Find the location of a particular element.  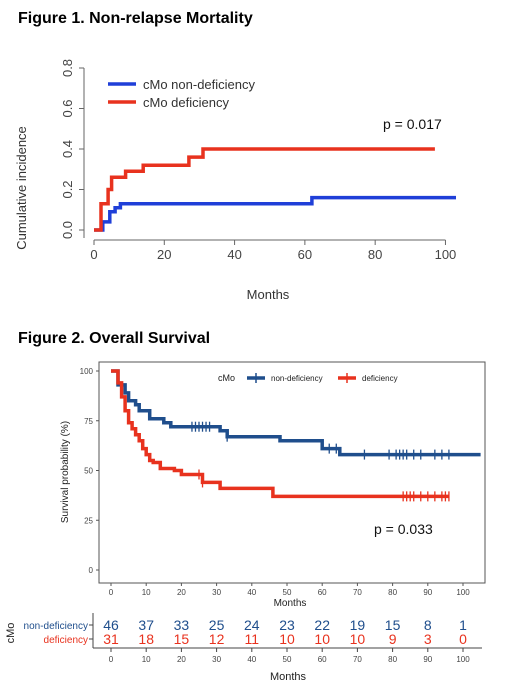

os-x-tick-label: 20 is located at coordinates (181, 592).